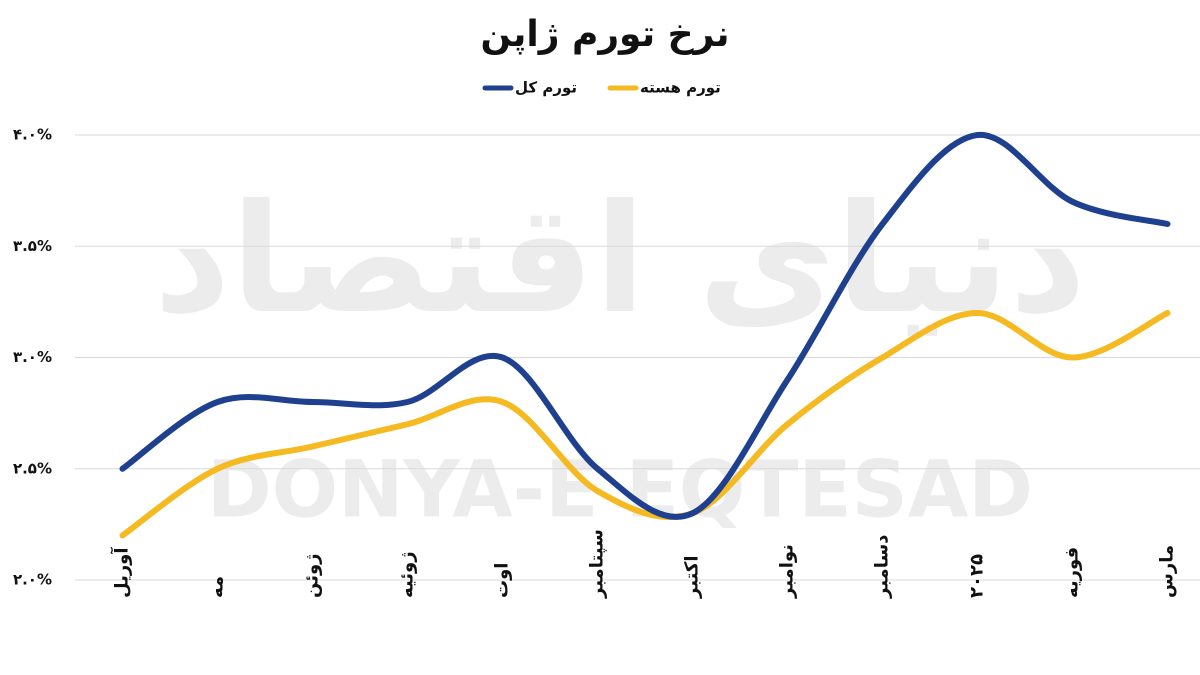 This screenshot has height=675, width=1200. I want to click on y-tick-label: ۲.۵%, so click(32, 468).